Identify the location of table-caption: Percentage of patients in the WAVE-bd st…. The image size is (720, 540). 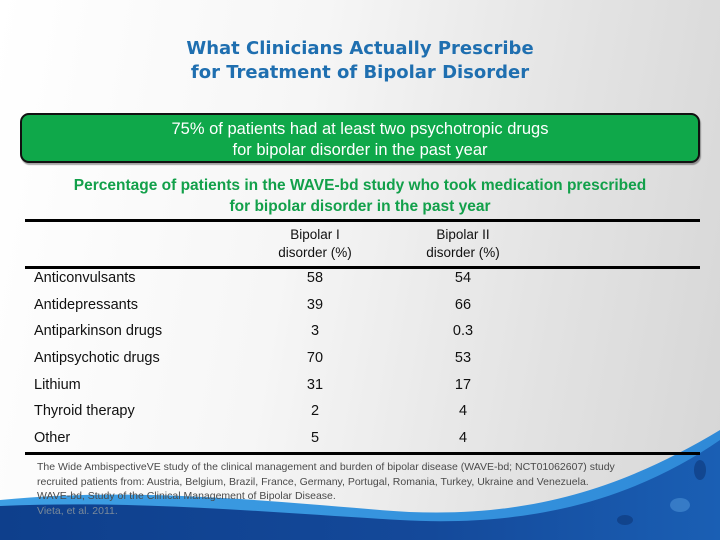
(360, 196).